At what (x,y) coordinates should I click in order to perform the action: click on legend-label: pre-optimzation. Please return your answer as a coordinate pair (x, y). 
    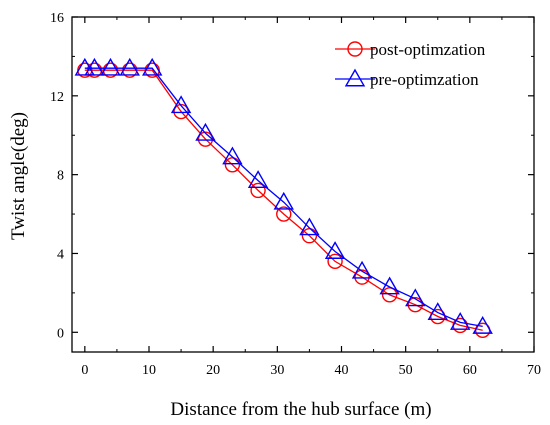
    Looking at the image, I should click on (424, 79).